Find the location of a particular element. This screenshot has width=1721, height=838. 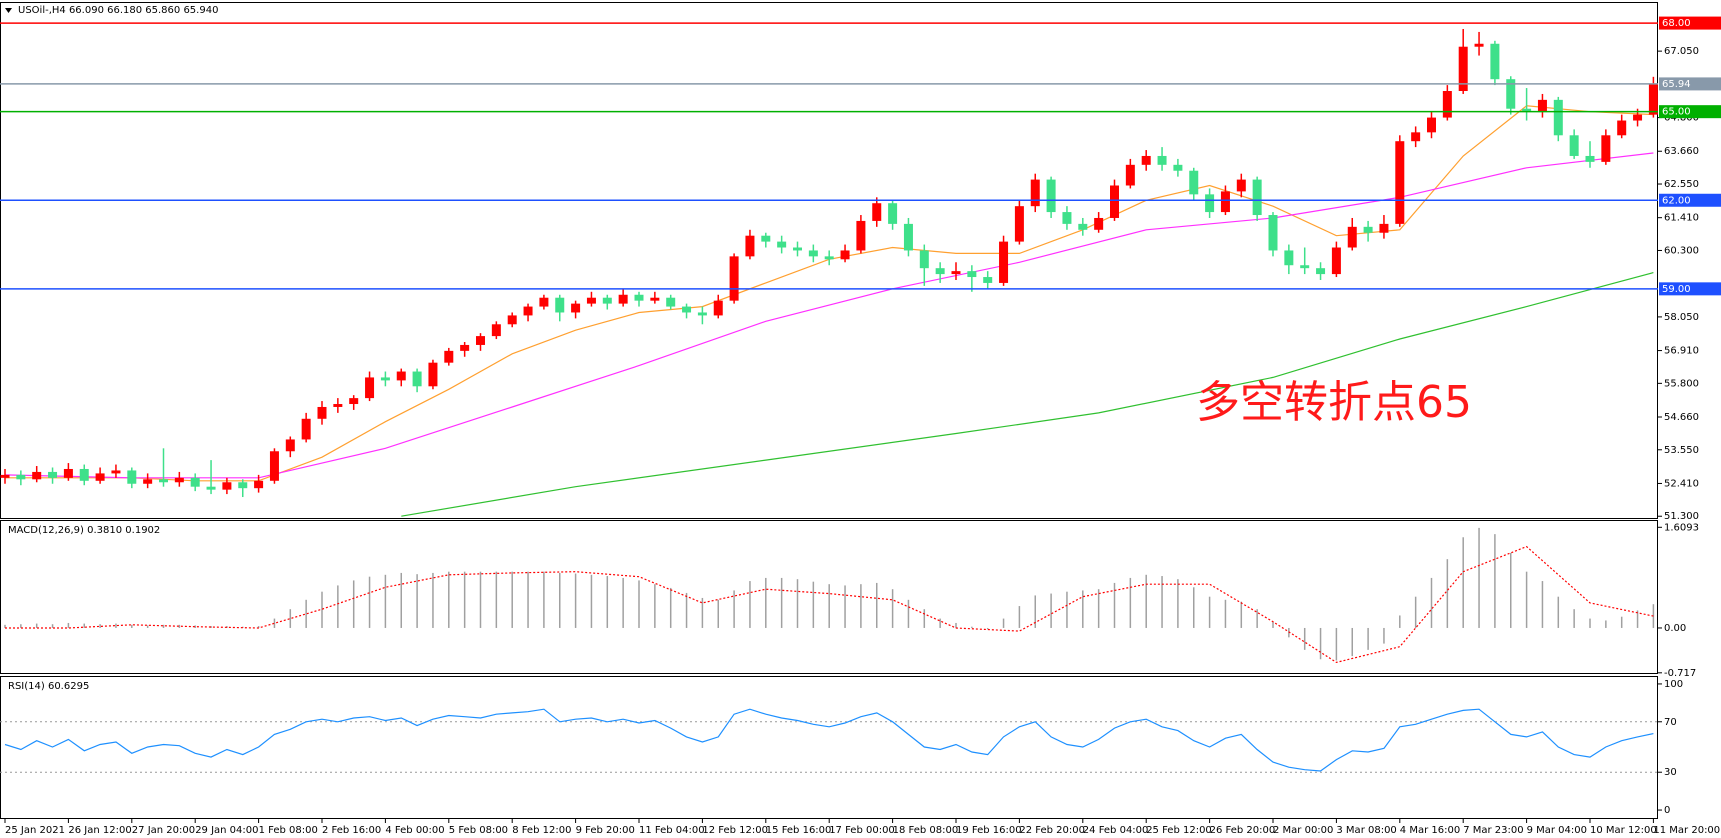

x-tick-label: 9 Mar 04:00 is located at coordinates (1557, 830).